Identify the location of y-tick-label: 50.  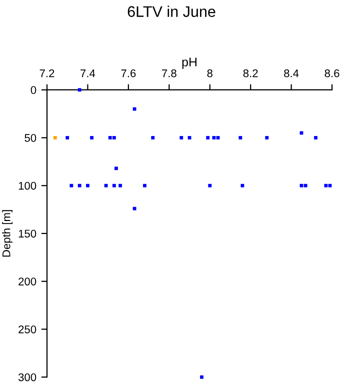
(30, 138).